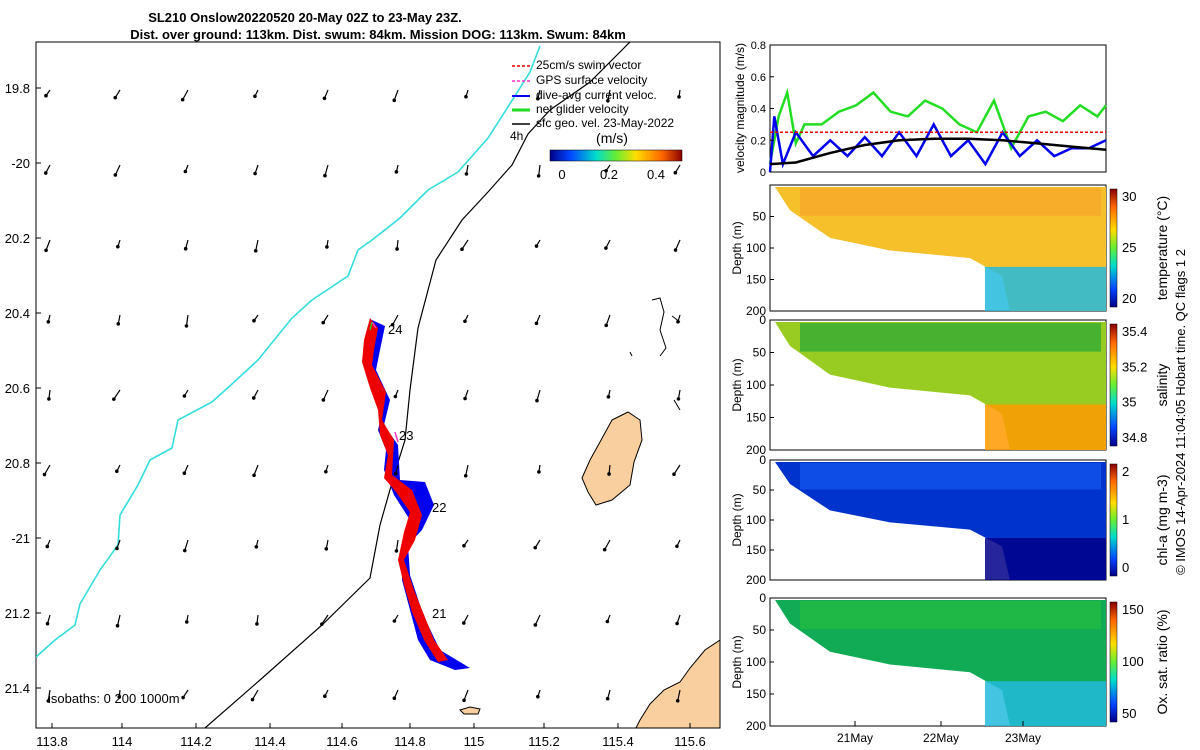 This screenshot has height=750, width=1200. What do you see at coordinates (1125, 567) in the screenshot?
I see `colorbar-tick-label: 0` at bounding box center [1125, 567].